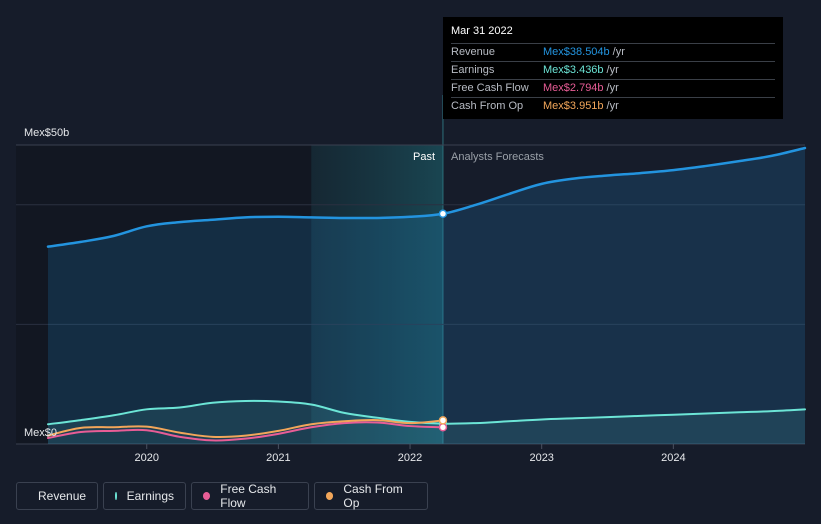  I want to click on past-label: Past, so click(424, 157).